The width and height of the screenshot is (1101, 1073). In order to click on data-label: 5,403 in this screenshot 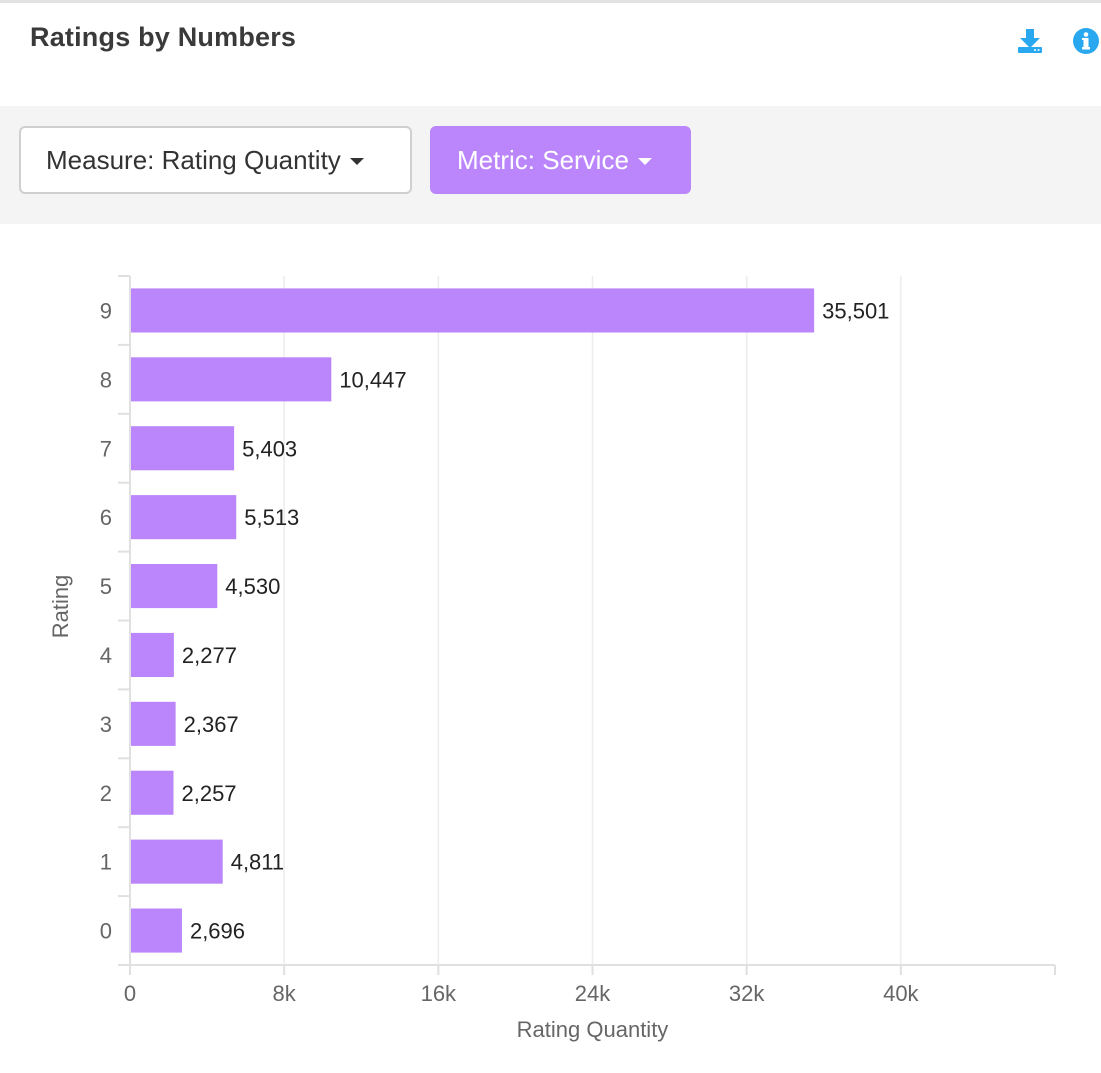, I will do `click(269, 448)`.